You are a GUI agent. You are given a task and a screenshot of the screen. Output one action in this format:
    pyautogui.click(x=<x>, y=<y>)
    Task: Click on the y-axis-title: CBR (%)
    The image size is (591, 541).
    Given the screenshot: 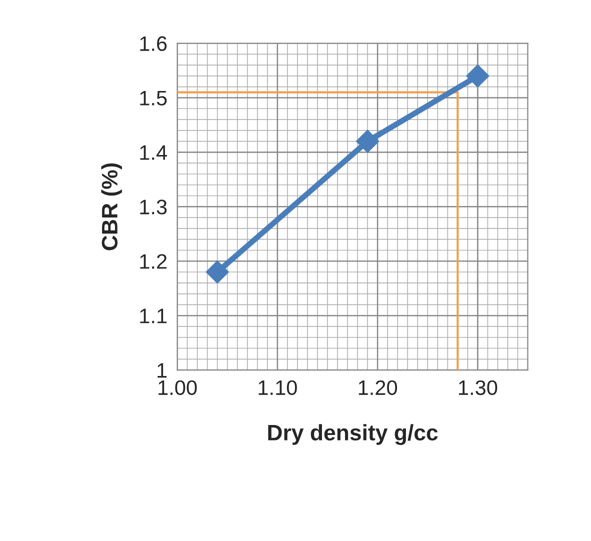 What is the action you would take?
    pyautogui.click(x=111, y=206)
    